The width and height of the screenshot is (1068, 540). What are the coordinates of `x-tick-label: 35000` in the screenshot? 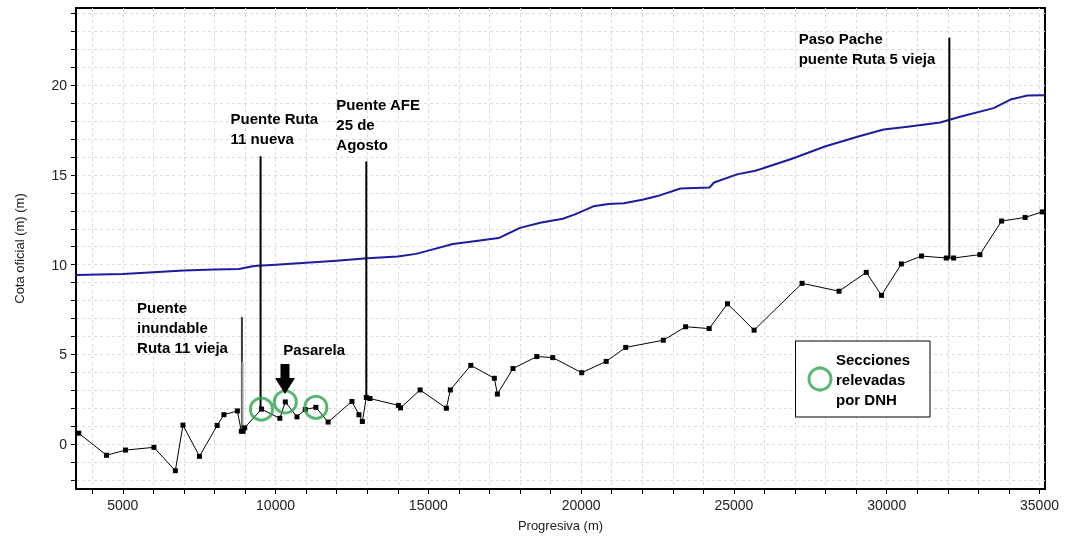 It's located at (1040, 505).